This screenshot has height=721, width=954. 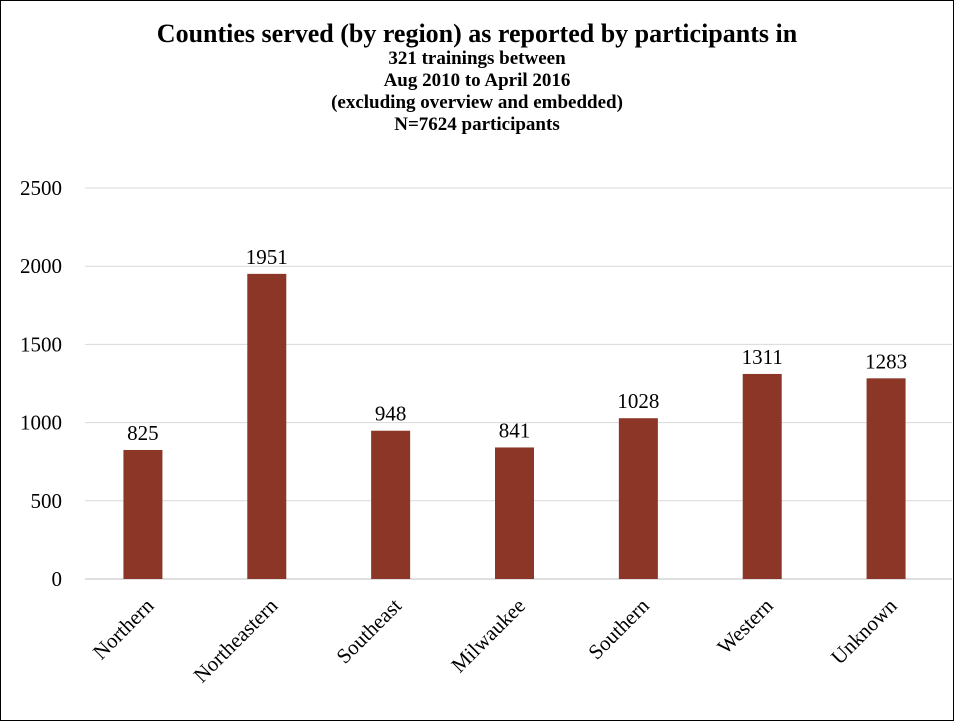 I want to click on chart-subtitle-2: Aug 2010 to April 2016, so click(x=477, y=80).